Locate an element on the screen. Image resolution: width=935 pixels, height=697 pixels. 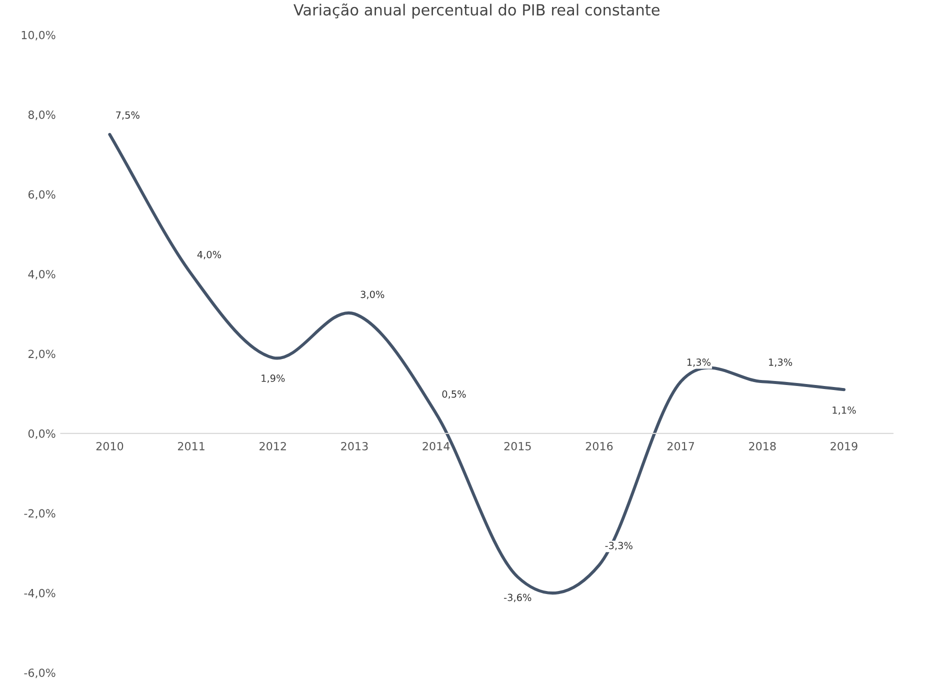
x-tick-label: 2014 is located at coordinates (436, 446).